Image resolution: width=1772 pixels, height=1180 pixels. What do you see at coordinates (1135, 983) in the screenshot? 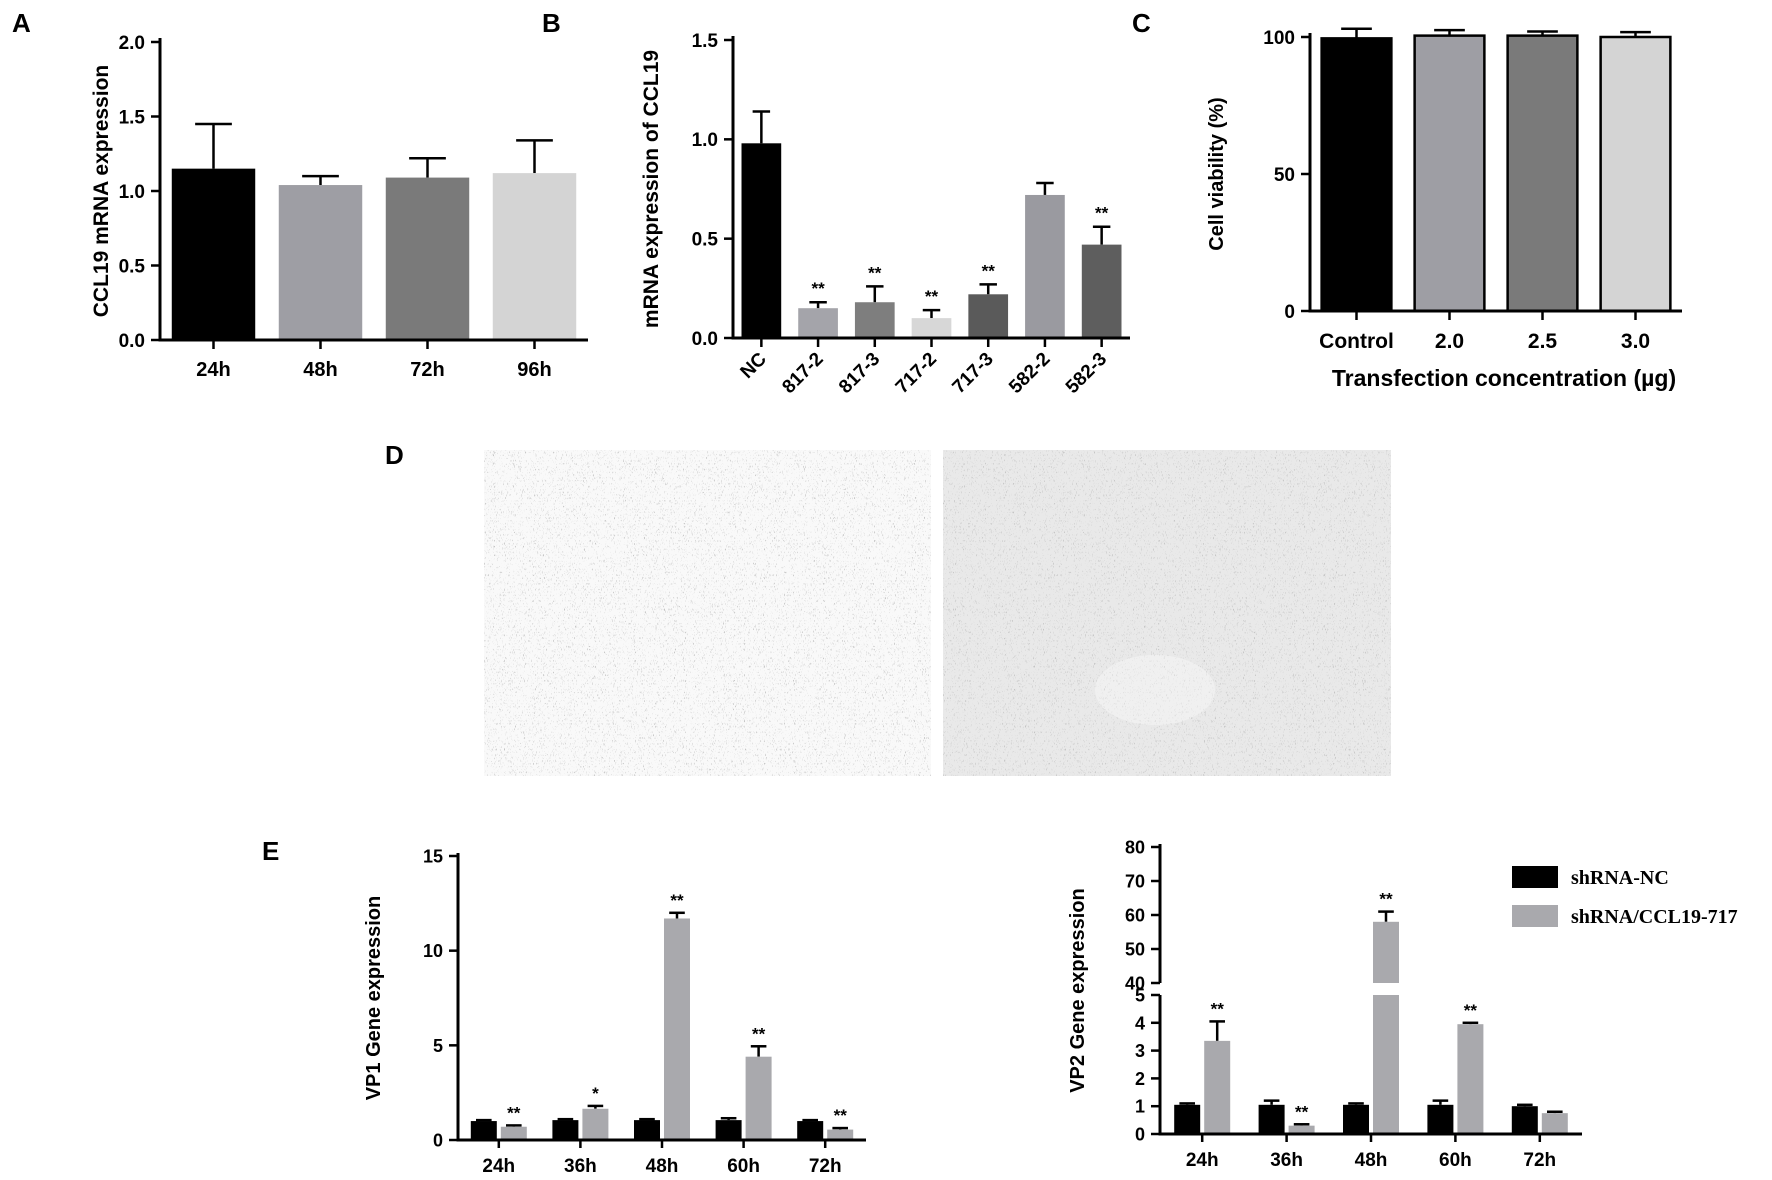
I see `y-tick-label: 40` at bounding box center [1135, 983].